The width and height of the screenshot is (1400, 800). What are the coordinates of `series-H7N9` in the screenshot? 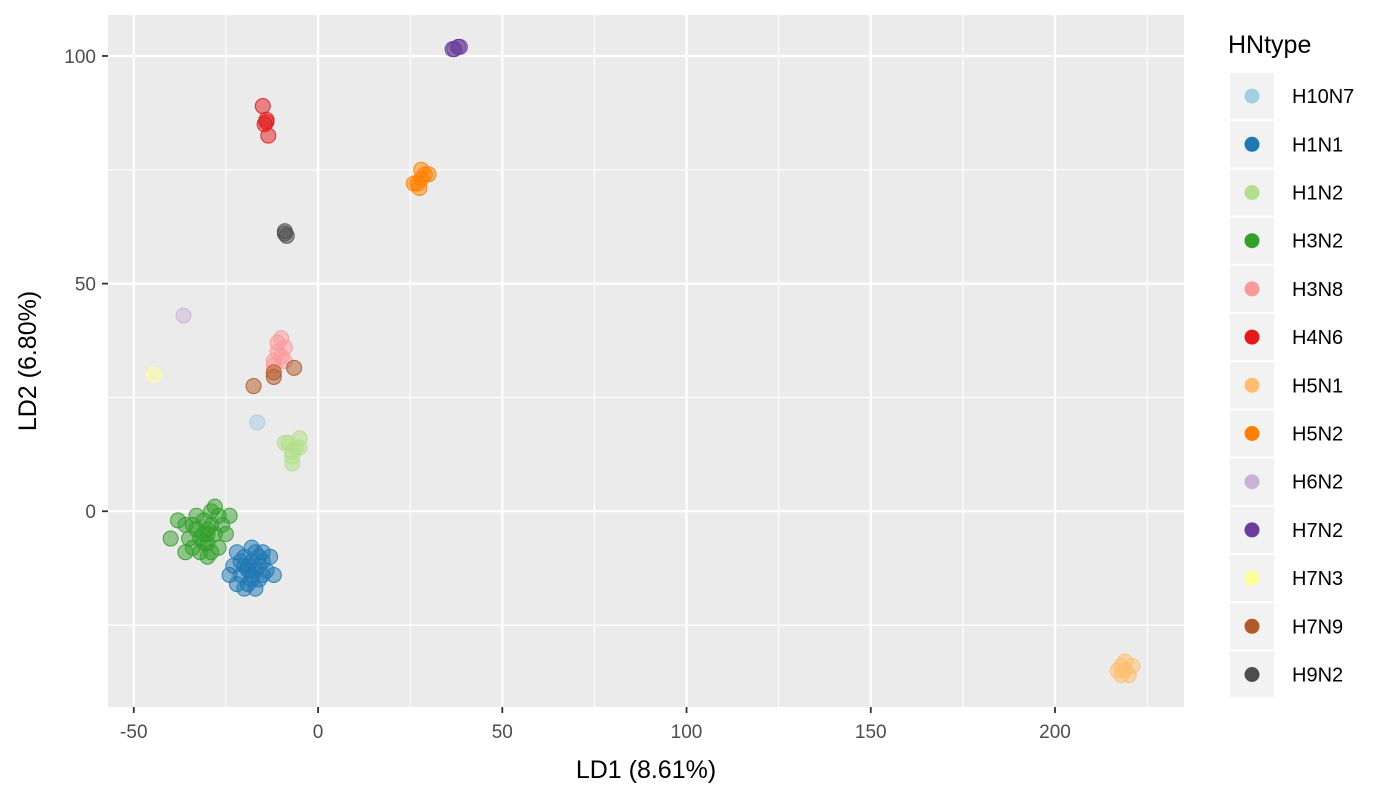 It's located at (274, 377).